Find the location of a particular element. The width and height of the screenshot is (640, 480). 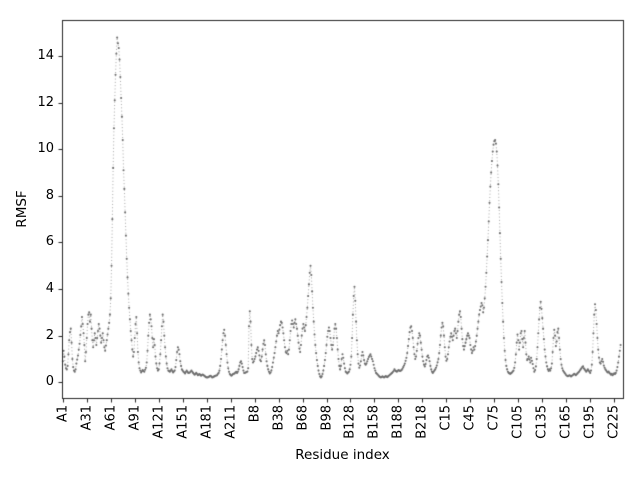

y-tick-label: 6 is located at coordinates (49, 242).